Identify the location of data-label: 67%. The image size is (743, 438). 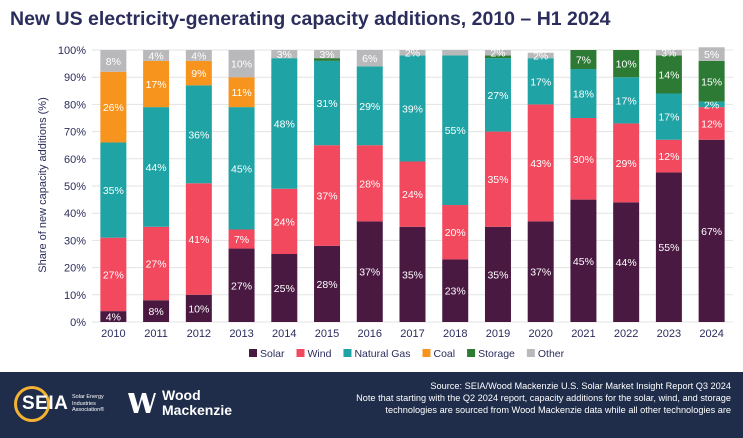
(711, 232).